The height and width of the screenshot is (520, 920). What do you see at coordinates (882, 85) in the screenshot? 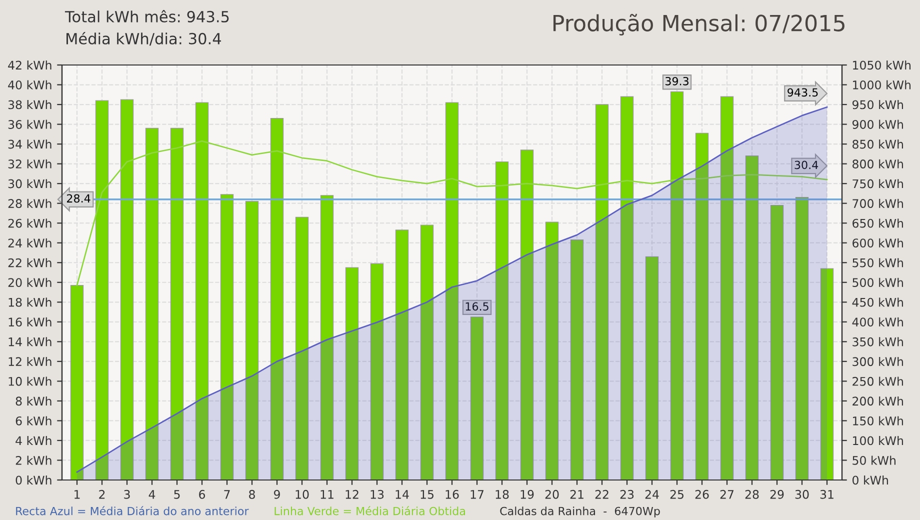
I see `y2-tick-label: 1000 kWh` at bounding box center [882, 85].